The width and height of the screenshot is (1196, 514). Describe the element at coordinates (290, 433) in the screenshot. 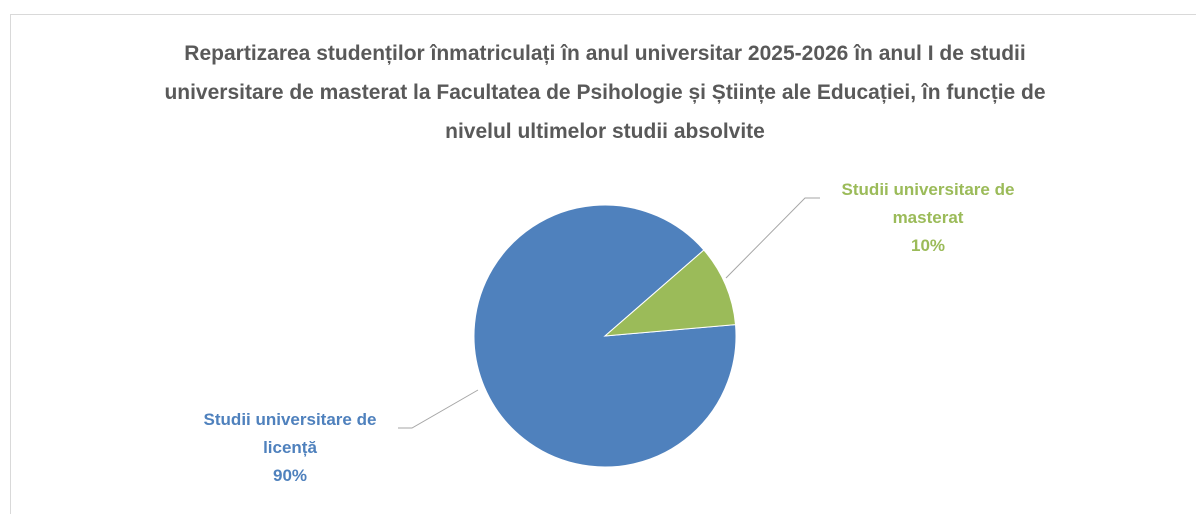

I see `category-label: Studii universitare de licență` at that location.